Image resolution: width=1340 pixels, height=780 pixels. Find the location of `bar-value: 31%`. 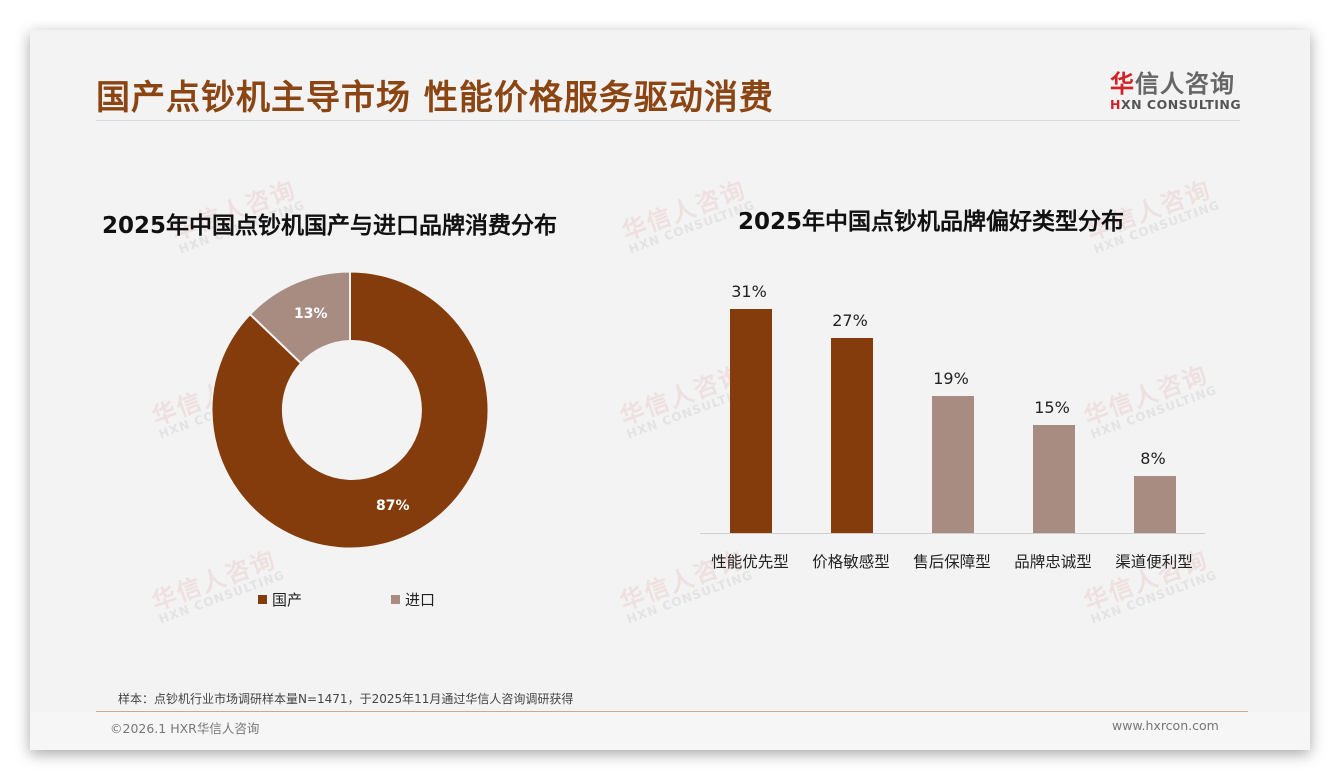

bar-value: 31% is located at coordinates (749, 291).